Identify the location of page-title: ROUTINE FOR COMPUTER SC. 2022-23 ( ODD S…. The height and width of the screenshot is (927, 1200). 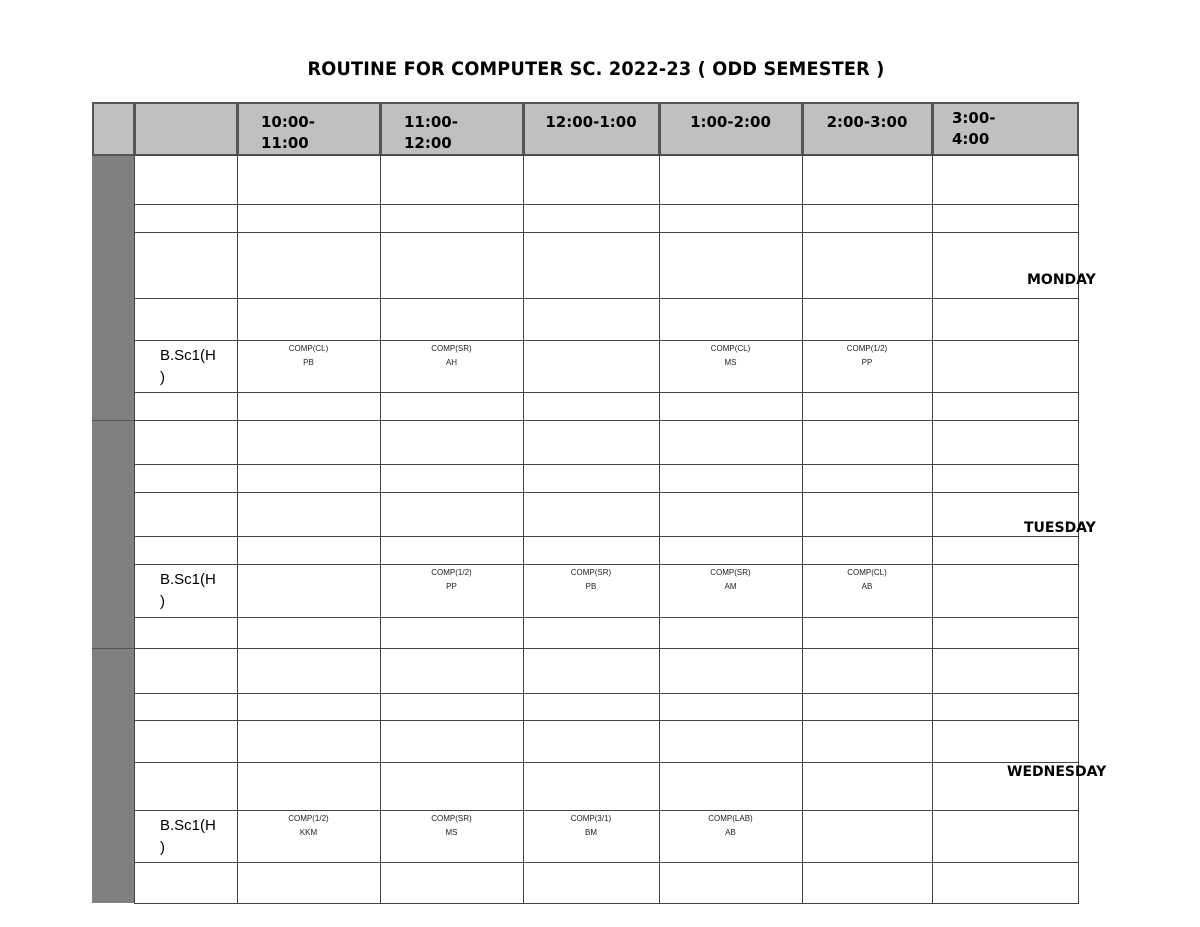
(596, 69).